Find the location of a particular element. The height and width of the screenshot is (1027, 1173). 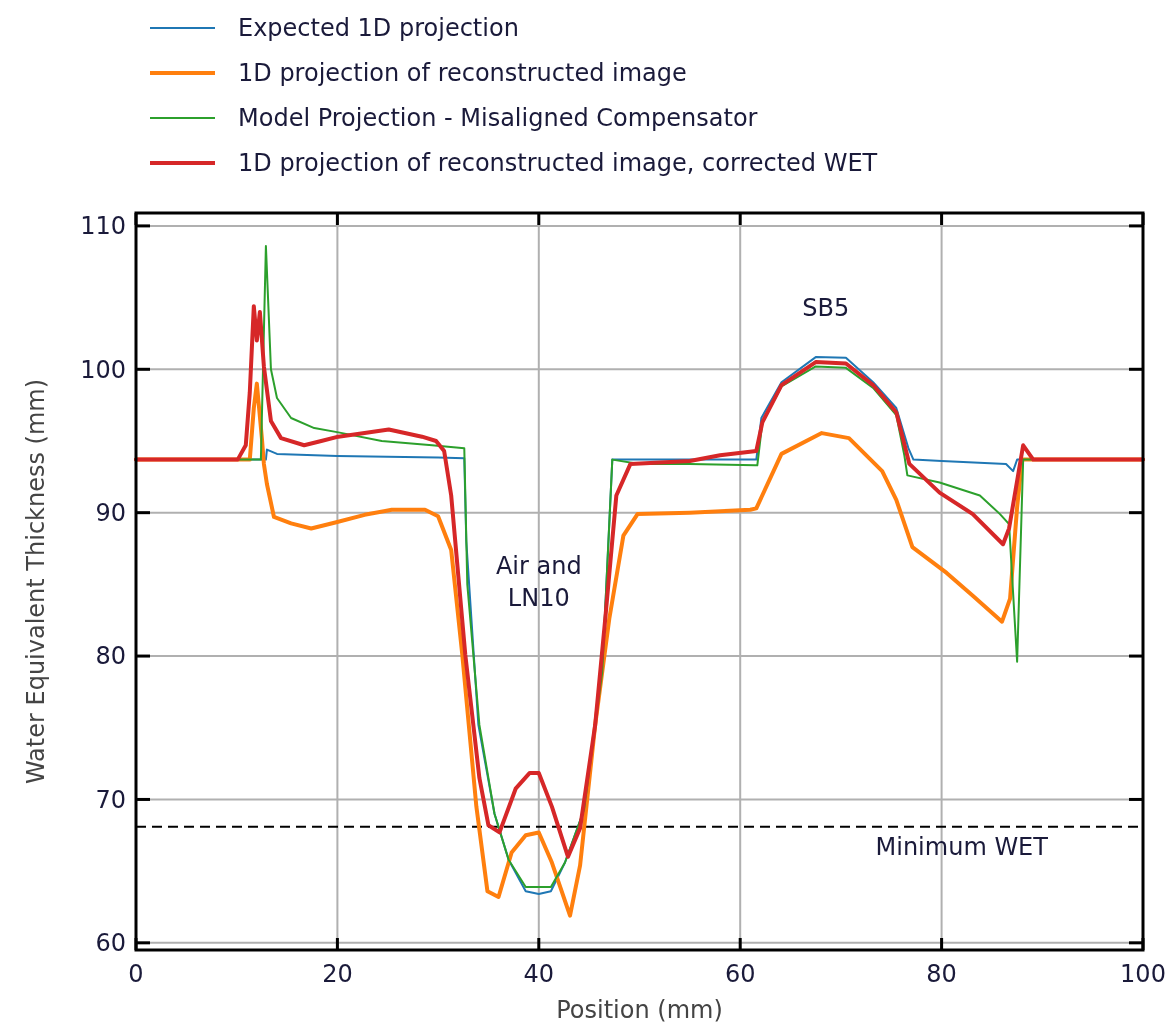

x-tick-label: 20 is located at coordinates (337, 974).